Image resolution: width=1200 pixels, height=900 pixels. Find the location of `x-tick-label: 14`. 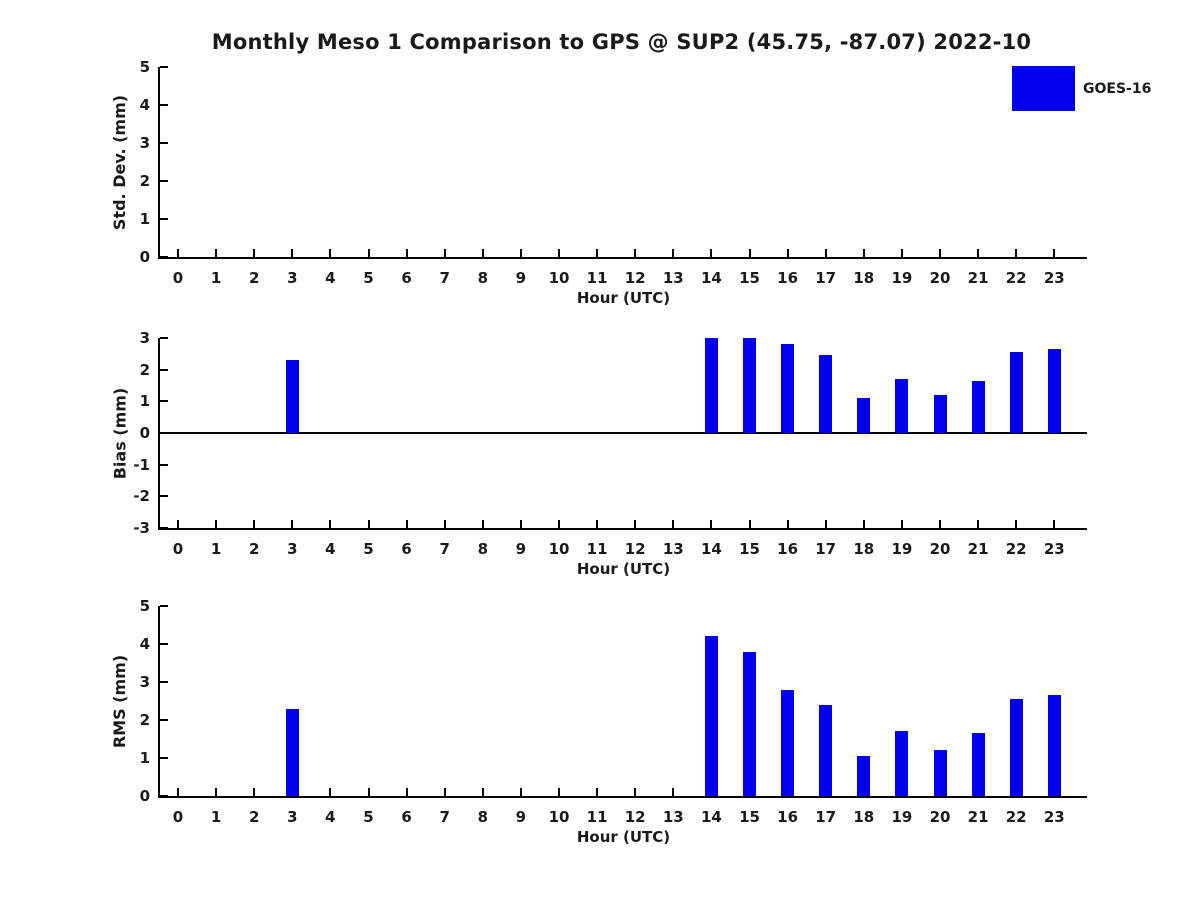

x-tick-label: 14 is located at coordinates (711, 549).